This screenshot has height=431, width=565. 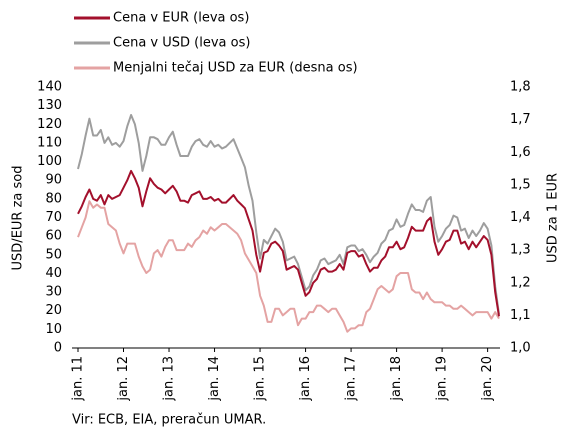 What do you see at coordinates (520, 315) in the screenshot?
I see `y2-tick-label: 1,1` at bounding box center [520, 315].